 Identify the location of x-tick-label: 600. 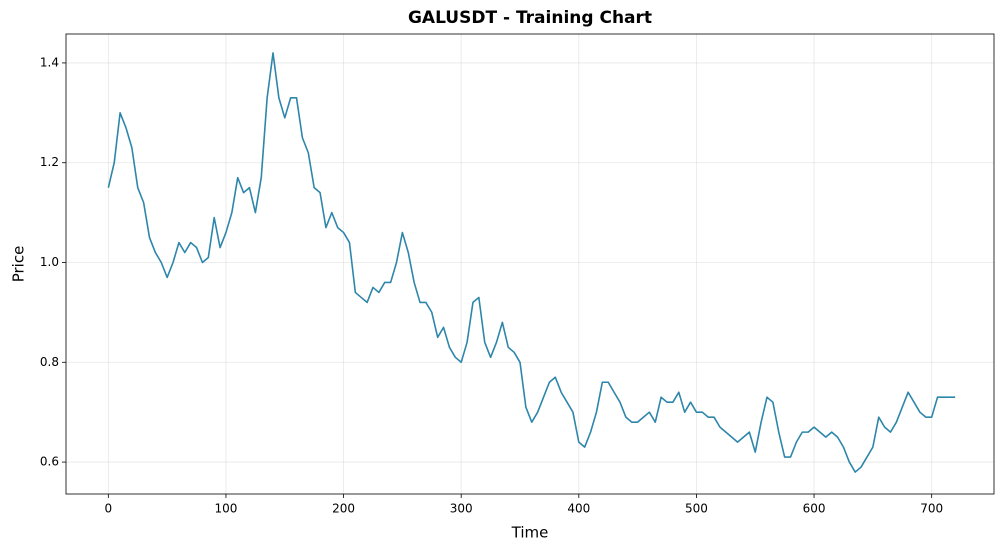
(814, 509).